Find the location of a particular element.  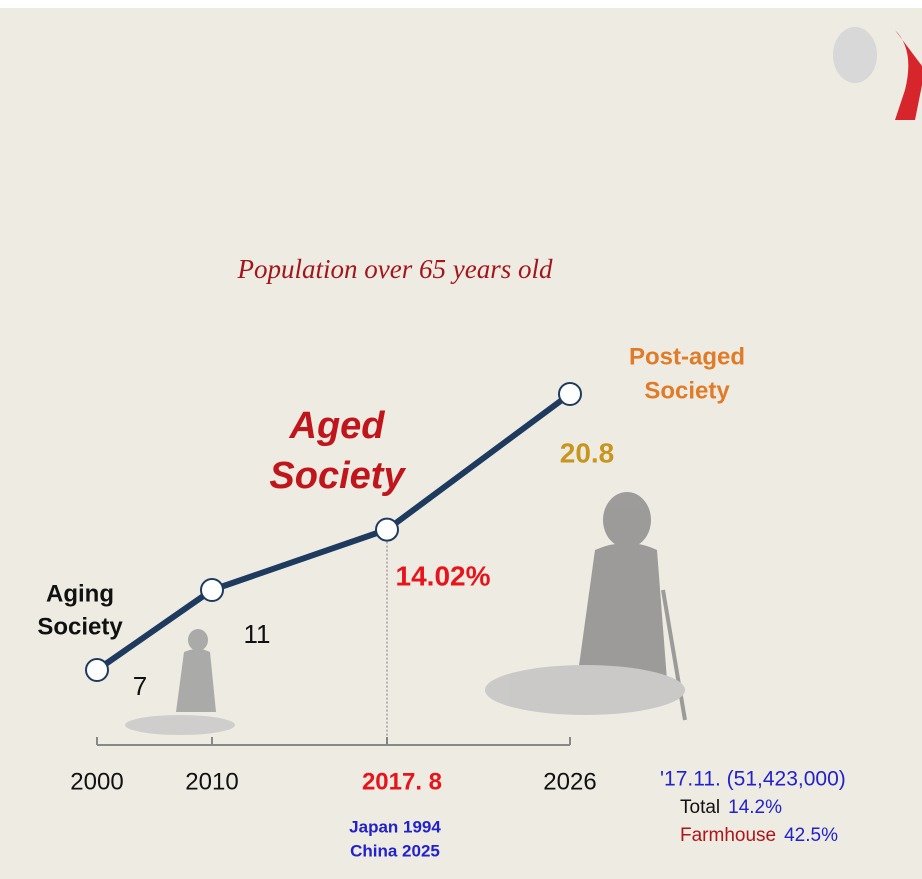

side-note-farm: Farmhouse 42.5% is located at coordinates (759, 835).